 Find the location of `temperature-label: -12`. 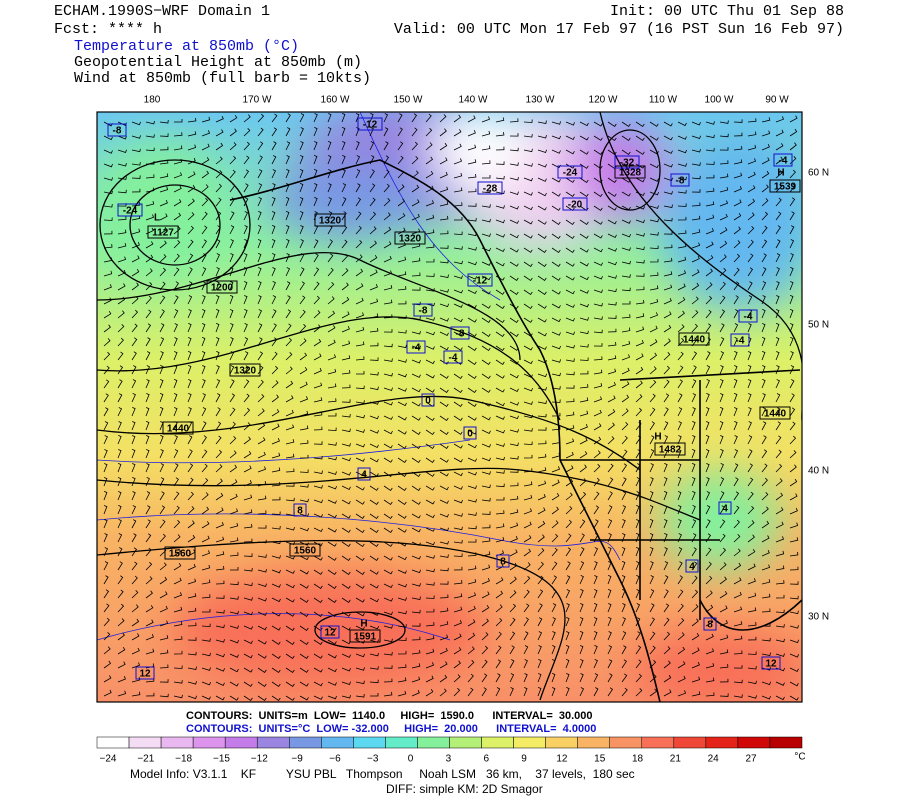

temperature-label: -12 is located at coordinates (370, 125).